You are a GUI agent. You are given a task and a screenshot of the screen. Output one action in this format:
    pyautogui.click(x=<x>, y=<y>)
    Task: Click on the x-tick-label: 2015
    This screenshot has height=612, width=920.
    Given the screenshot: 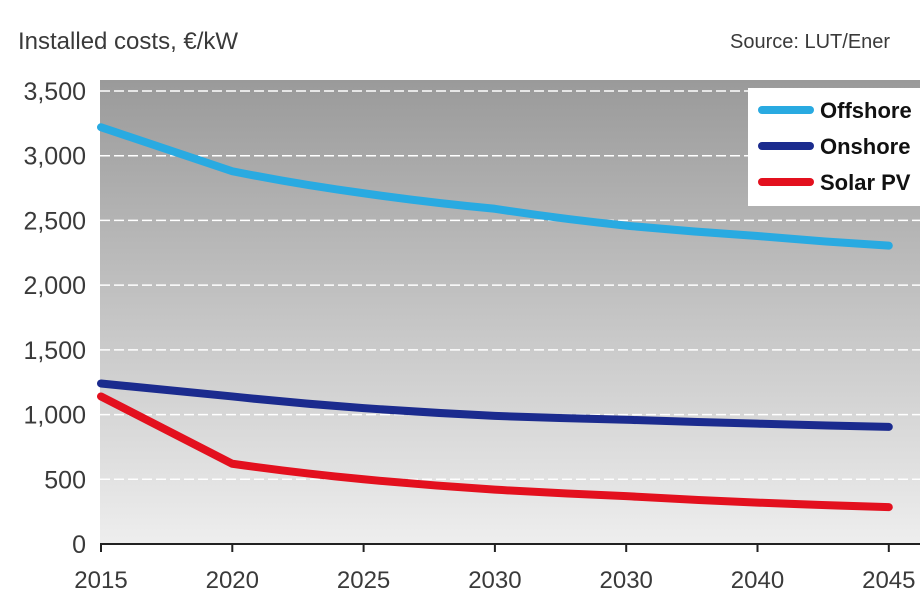 What is the action you would take?
    pyautogui.click(x=100, y=580)
    